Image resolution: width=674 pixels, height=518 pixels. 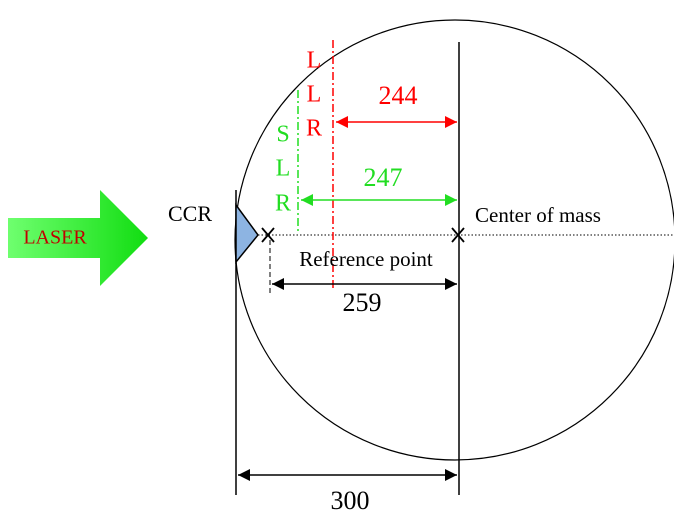 What do you see at coordinates (362, 302) in the screenshot?
I see `ref-distance: 259` at bounding box center [362, 302].